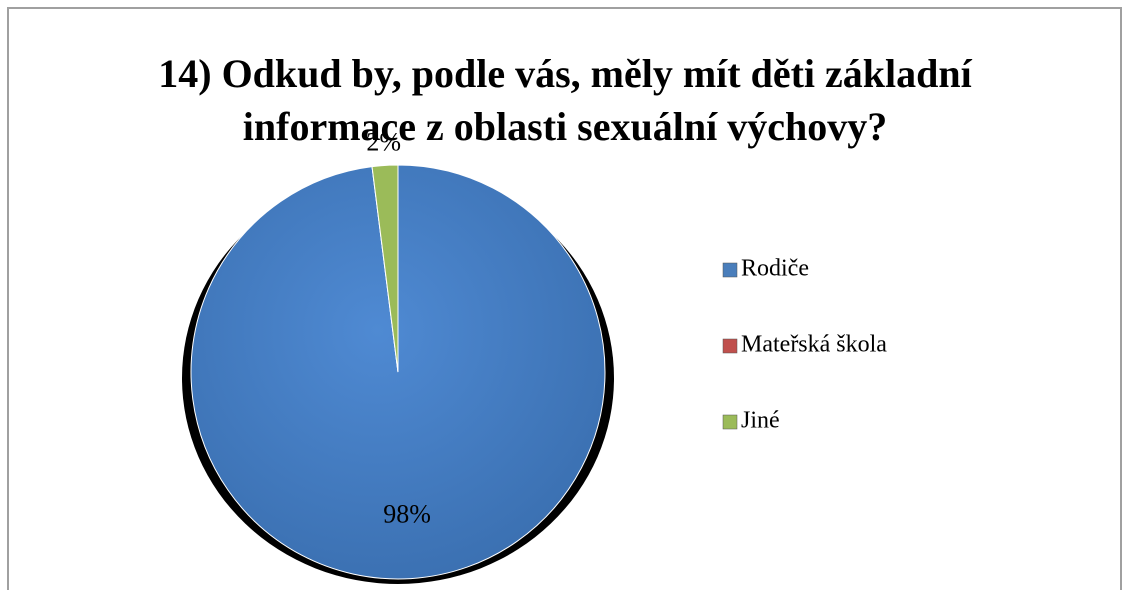 The height and width of the screenshot is (590, 1129). I want to click on data-label: 2%, so click(383, 142).